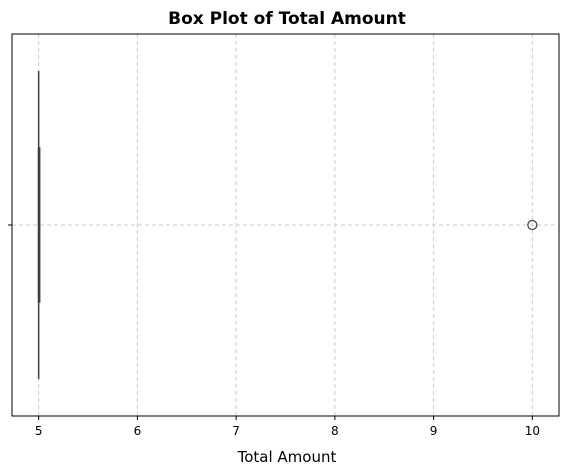 Image resolution: width=567 pixels, height=475 pixels. What do you see at coordinates (335, 431) in the screenshot?
I see `x-tick-label: 8` at bounding box center [335, 431].